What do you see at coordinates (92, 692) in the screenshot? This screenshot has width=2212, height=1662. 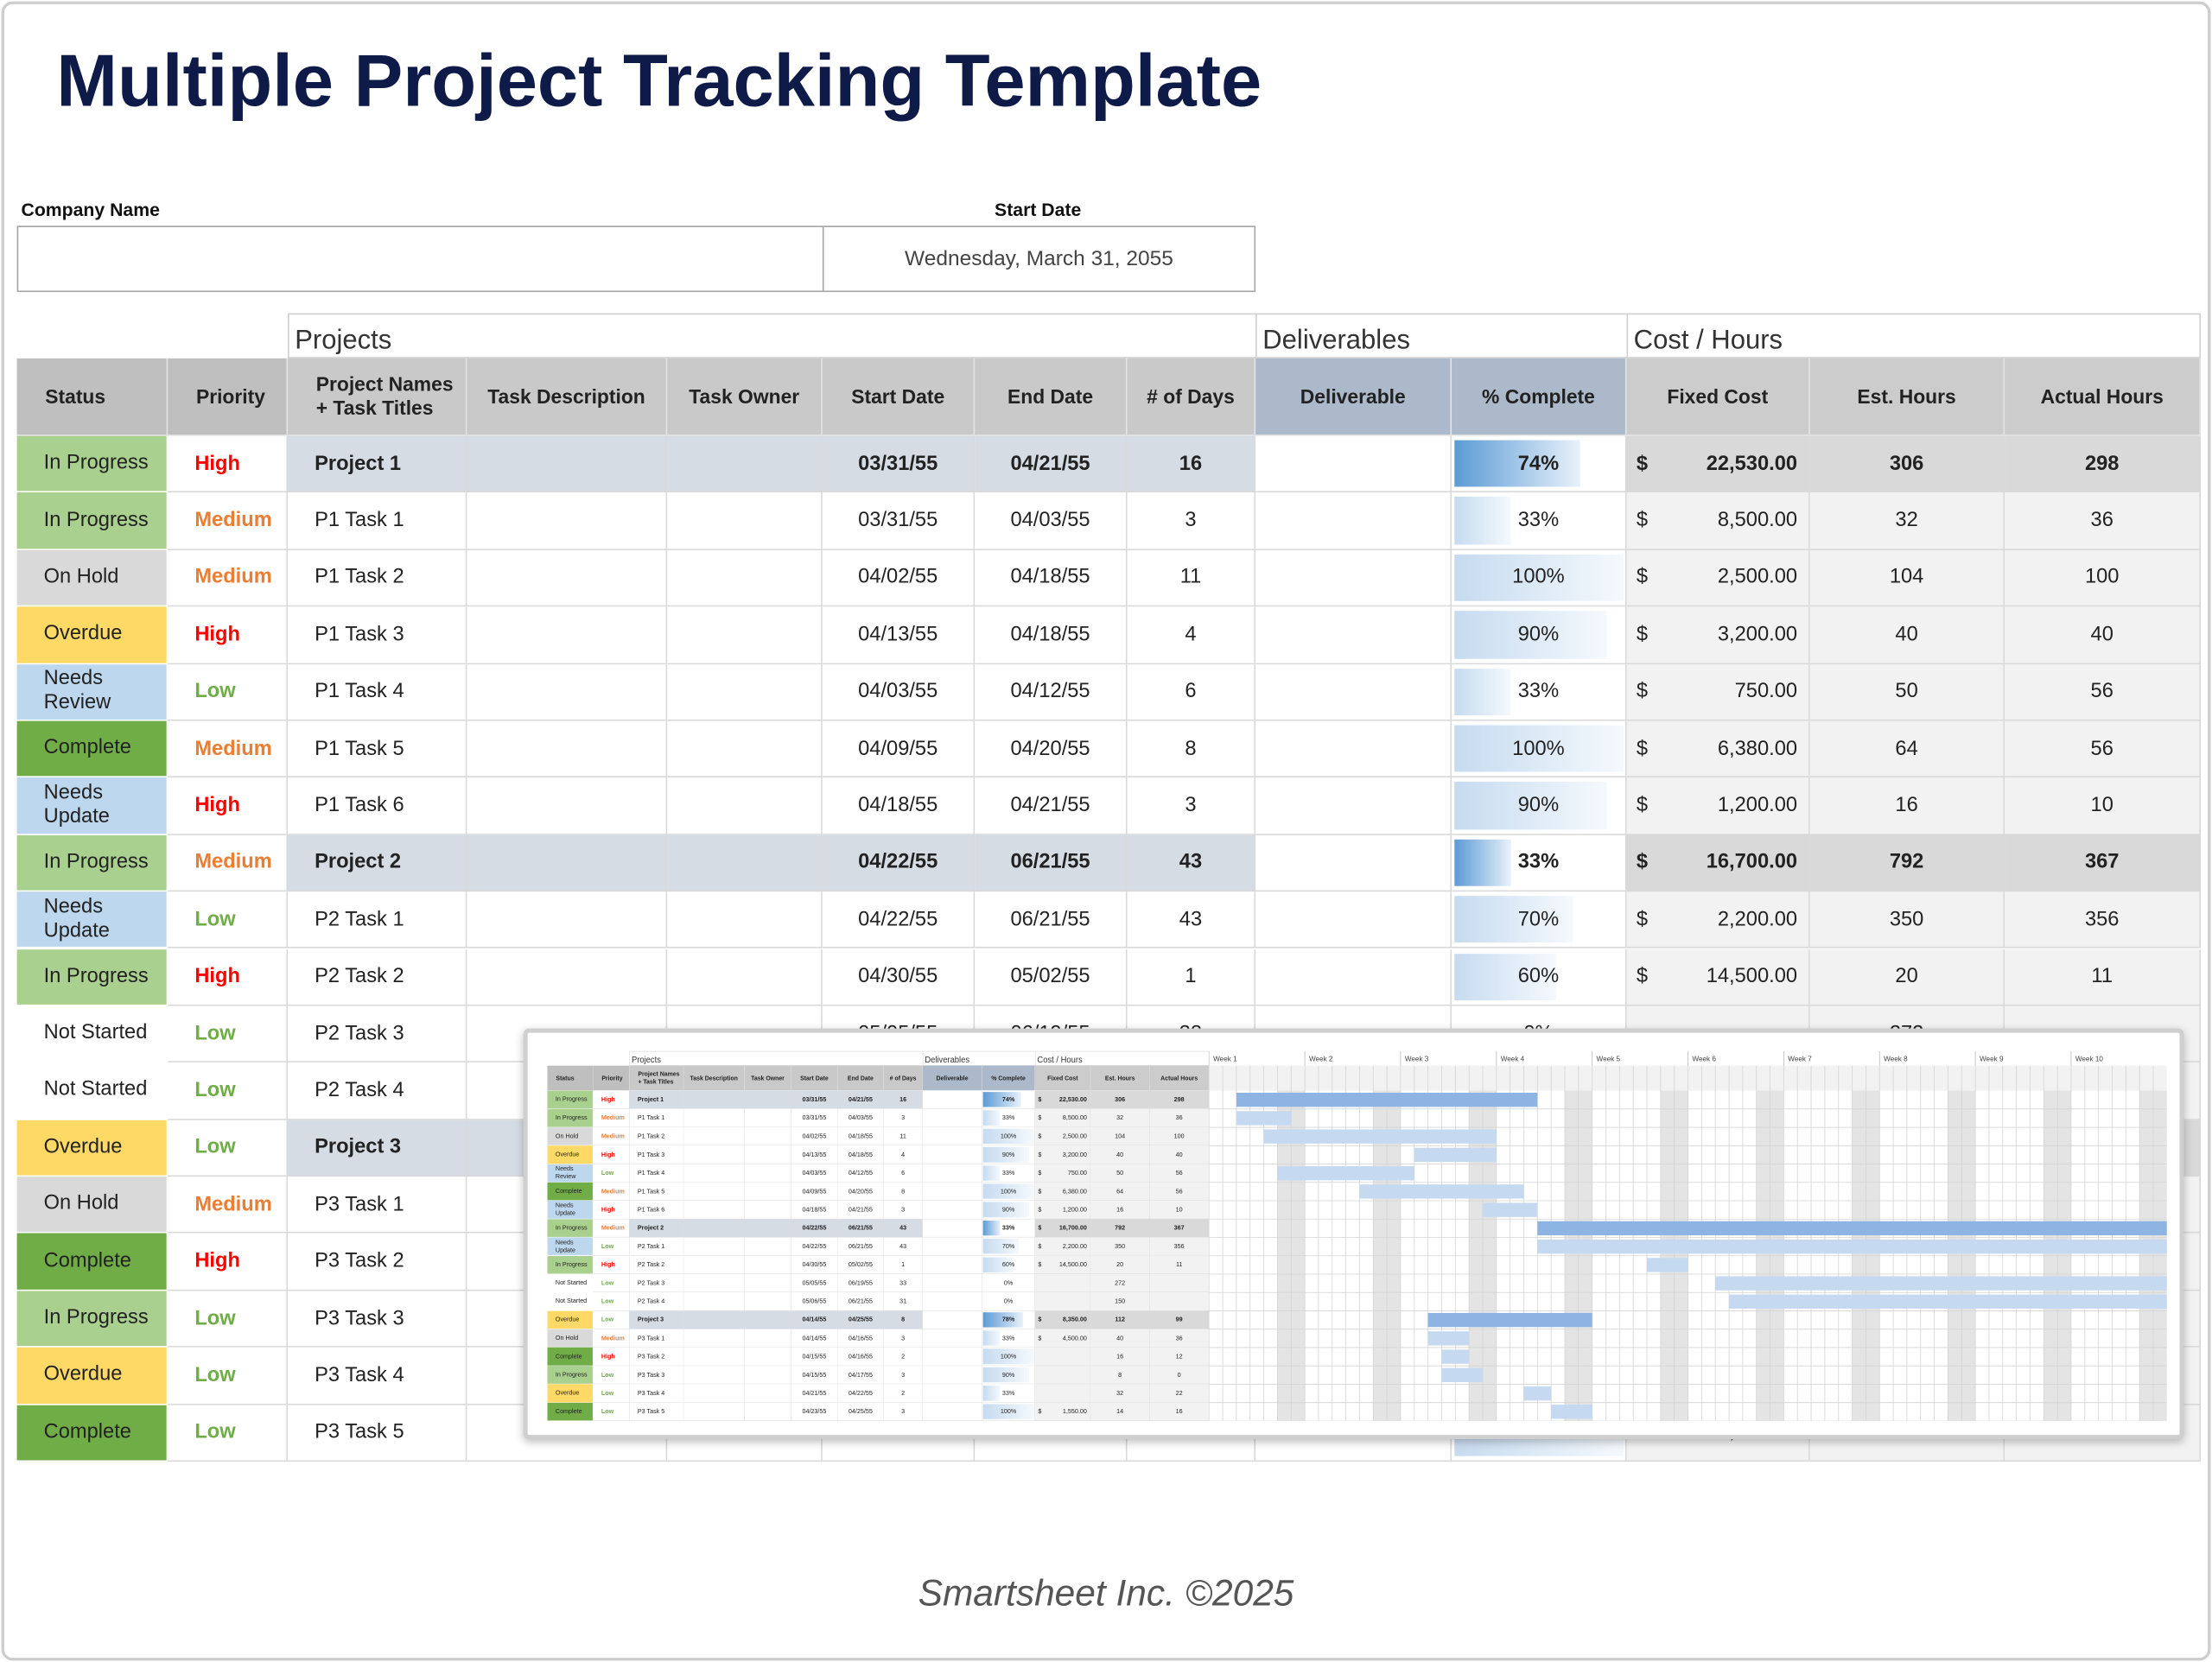 I see `status-cell: Needs Review` at bounding box center [92, 692].